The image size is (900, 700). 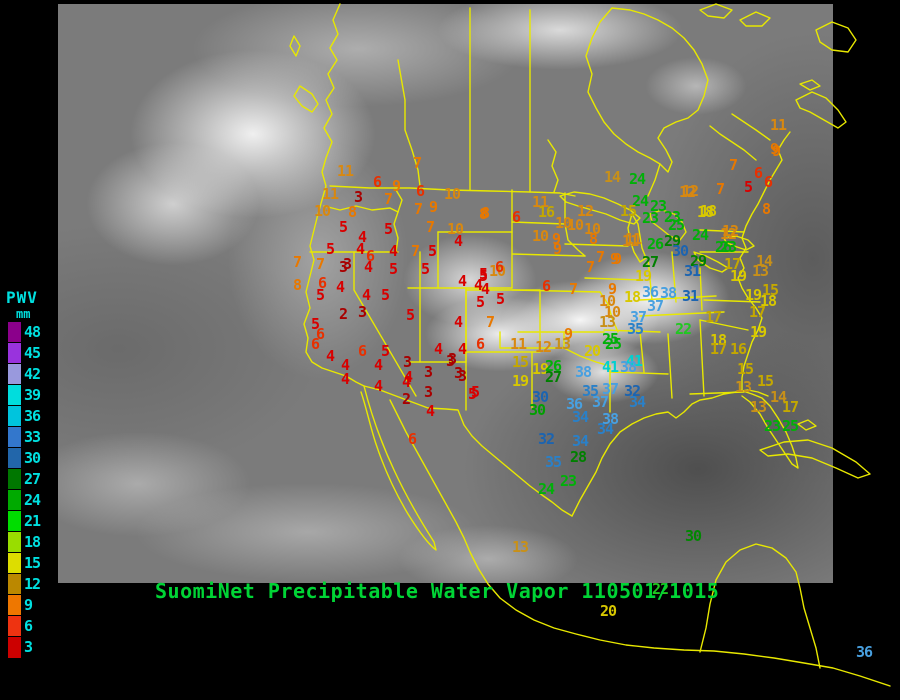 What do you see at coordinates (650, 261) in the screenshot?
I see `station-value: 27` at bounding box center [650, 261].